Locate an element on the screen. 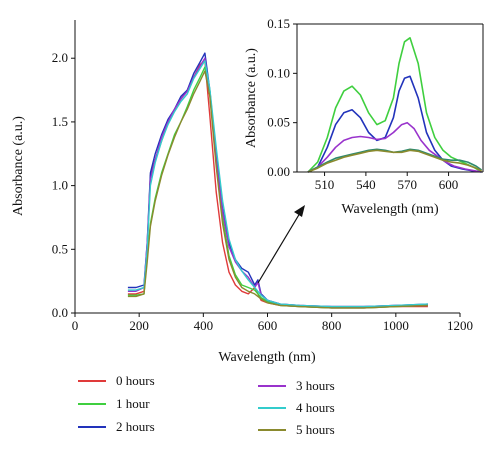 The image size is (500, 458). main-x-tick-label: 800 is located at coordinates (332, 325).